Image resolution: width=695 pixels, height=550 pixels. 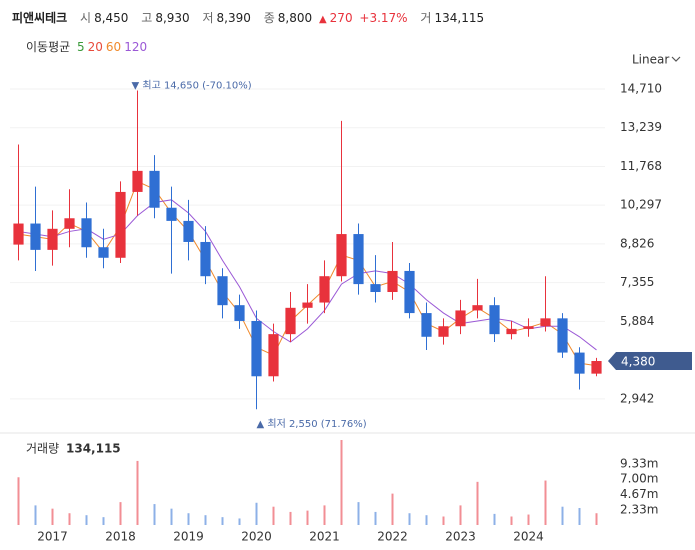 What do you see at coordinates (172, 18) in the screenshot?
I see `value: 8,930` at bounding box center [172, 18].